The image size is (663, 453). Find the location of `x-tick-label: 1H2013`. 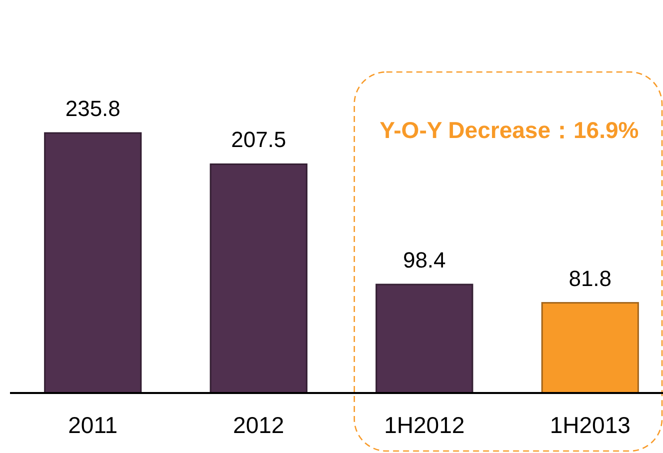

x-tick-label: 1H2013 is located at coordinates (590, 425).